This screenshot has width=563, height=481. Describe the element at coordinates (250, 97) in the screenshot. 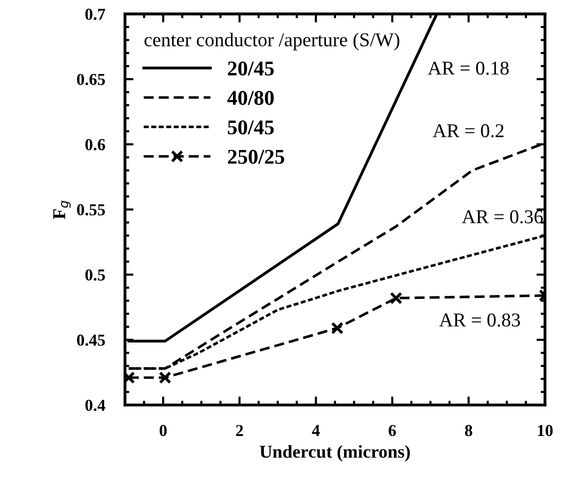

I see `legend-label: 40/80` at that location.